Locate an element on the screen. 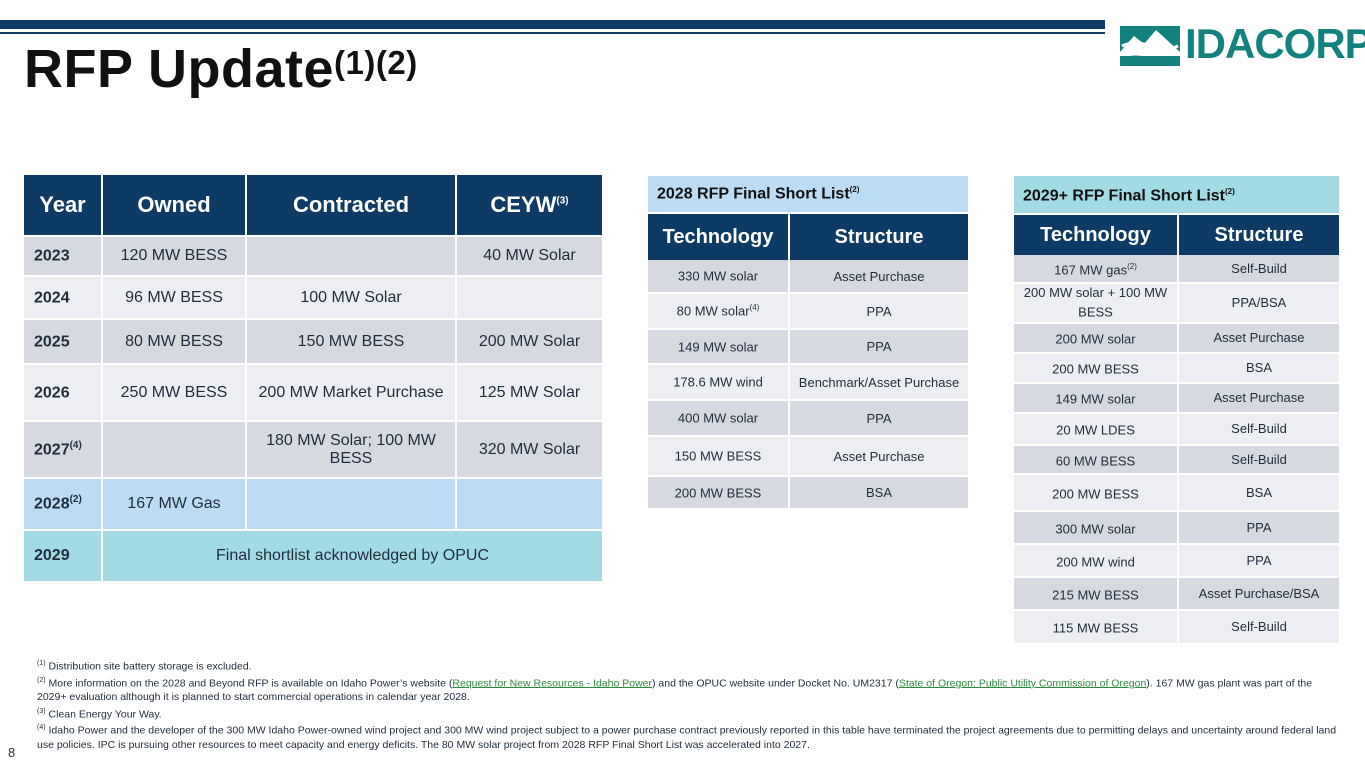  final-shortlist-note: Final shortlist acknowledged by OPUC is located at coordinates (353, 556).